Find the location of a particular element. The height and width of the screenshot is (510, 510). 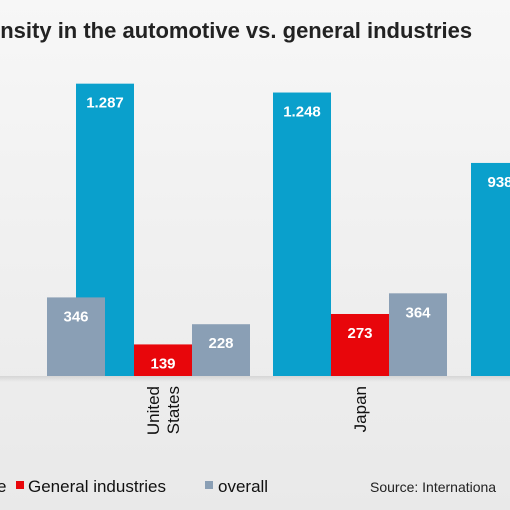

category-label-line: States is located at coordinates (173, 410).